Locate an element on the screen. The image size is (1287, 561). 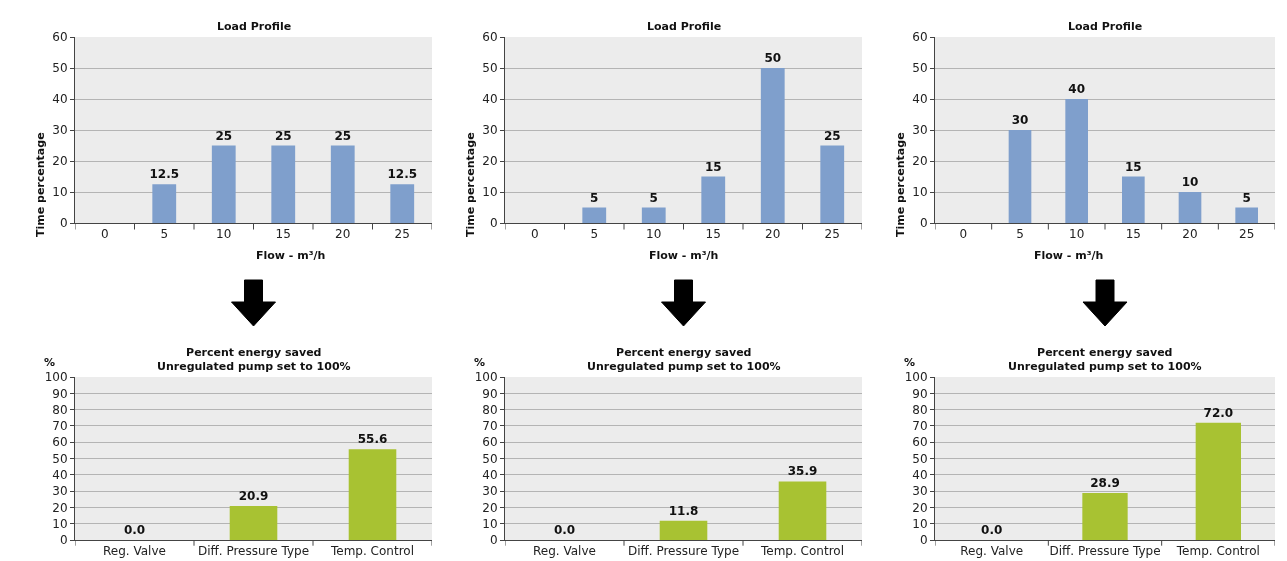
data-label: 10 is located at coordinates (1190, 182).